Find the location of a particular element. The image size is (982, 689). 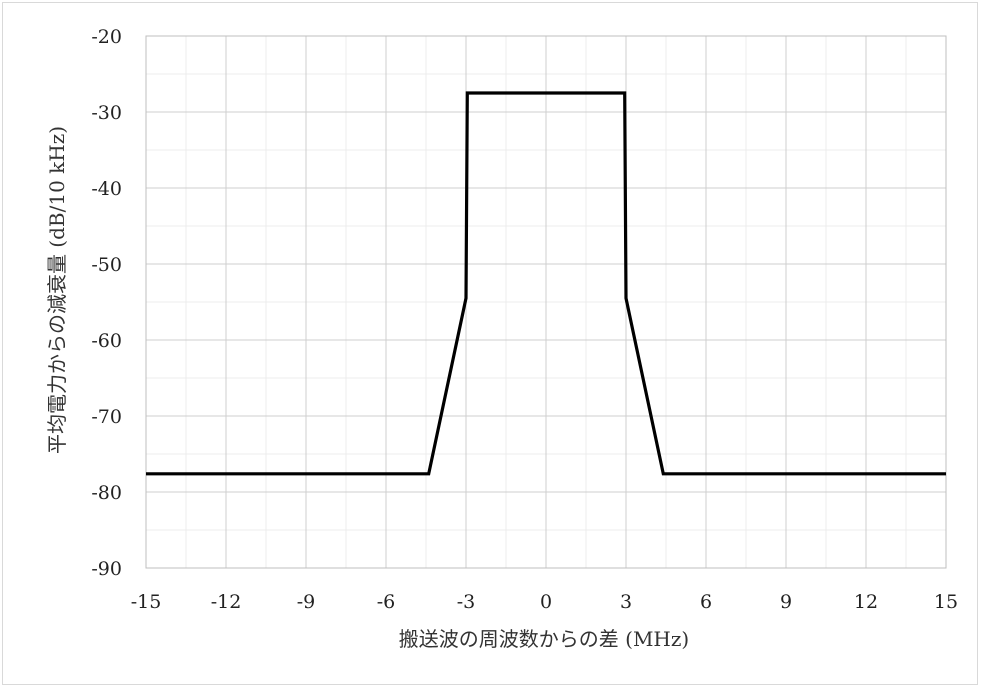

x-tick-label: 6 is located at coordinates (706, 602).